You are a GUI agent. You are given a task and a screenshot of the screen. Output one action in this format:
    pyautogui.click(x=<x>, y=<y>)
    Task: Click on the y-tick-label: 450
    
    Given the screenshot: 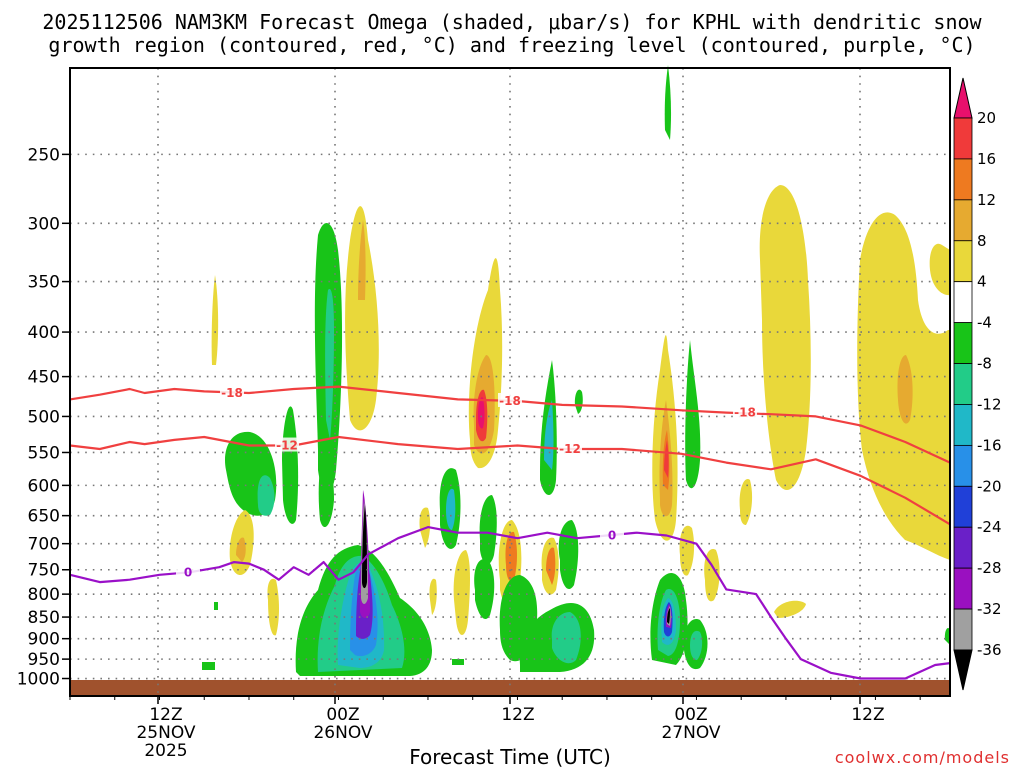 What is the action you would take?
    pyautogui.click(x=44, y=378)
    